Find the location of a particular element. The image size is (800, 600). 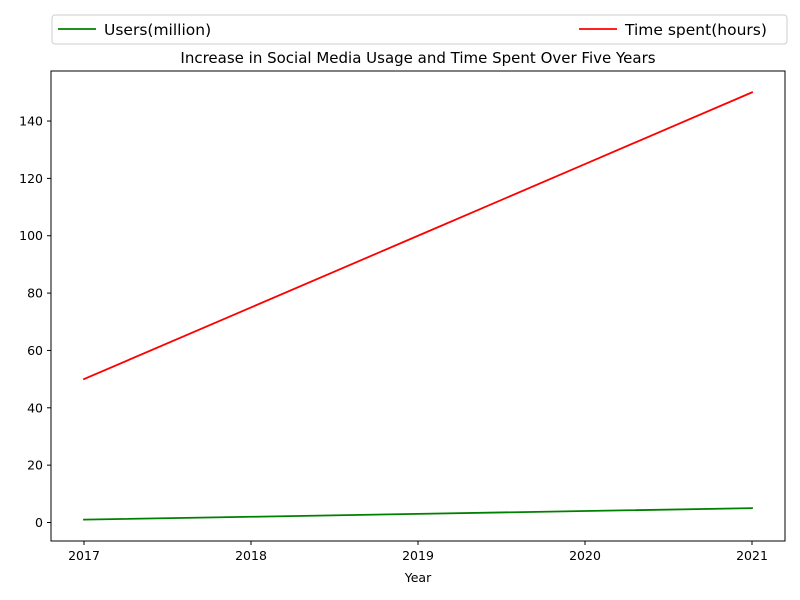

y-axis: 0 20 40 60 80 100 120 140 is located at coordinates (35, 322).